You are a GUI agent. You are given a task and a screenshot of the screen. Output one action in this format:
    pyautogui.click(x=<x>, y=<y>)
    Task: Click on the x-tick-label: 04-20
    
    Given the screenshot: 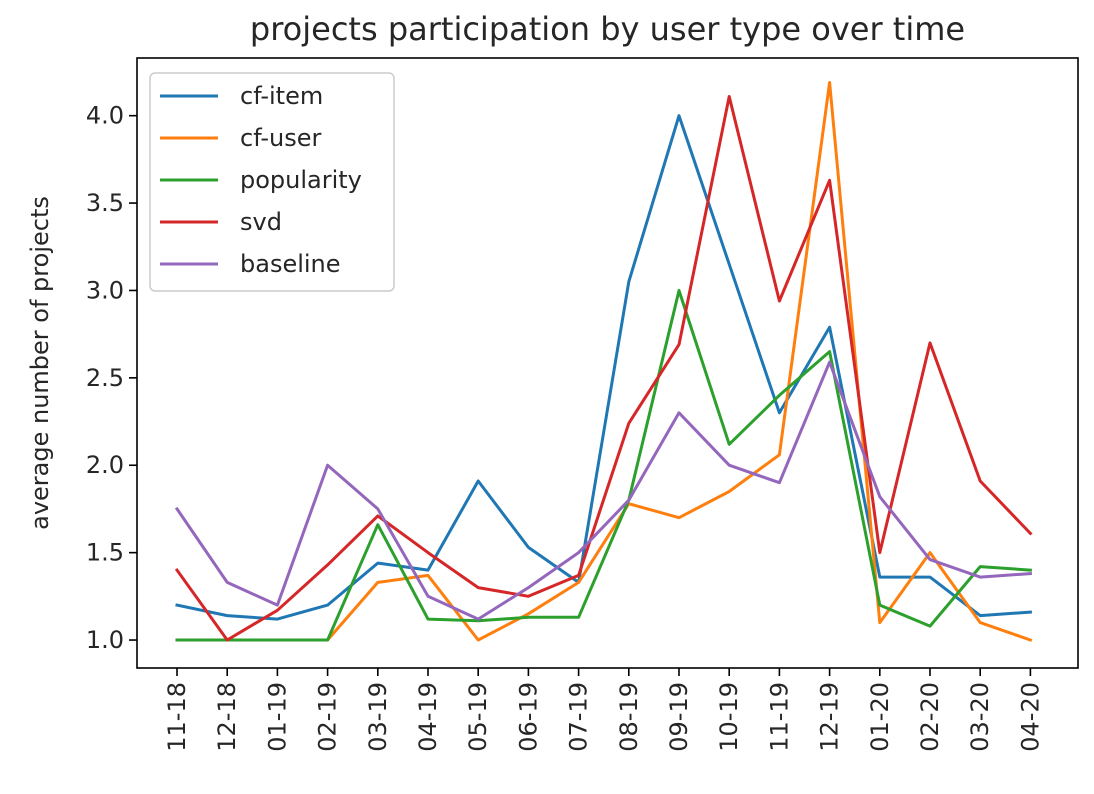 What is the action you would take?
    pyautogui.click(x=1030, y=717)
    